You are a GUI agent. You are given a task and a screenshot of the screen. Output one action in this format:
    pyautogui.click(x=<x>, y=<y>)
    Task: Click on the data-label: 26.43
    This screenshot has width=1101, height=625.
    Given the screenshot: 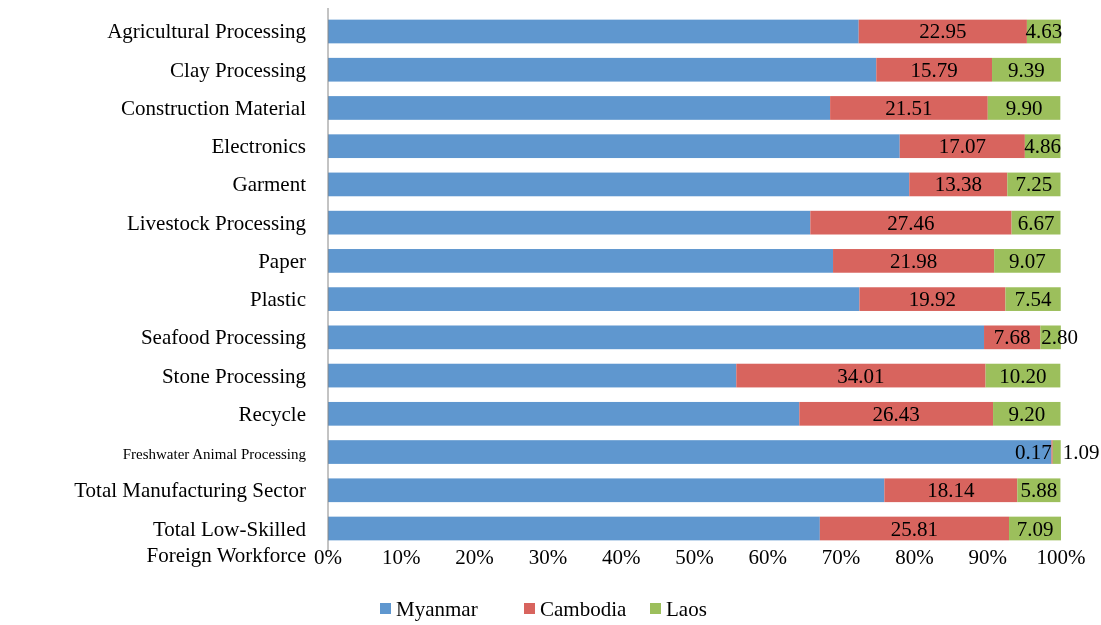 What is the action you would take?
    pyautogui.click(x=896, y=413)
    